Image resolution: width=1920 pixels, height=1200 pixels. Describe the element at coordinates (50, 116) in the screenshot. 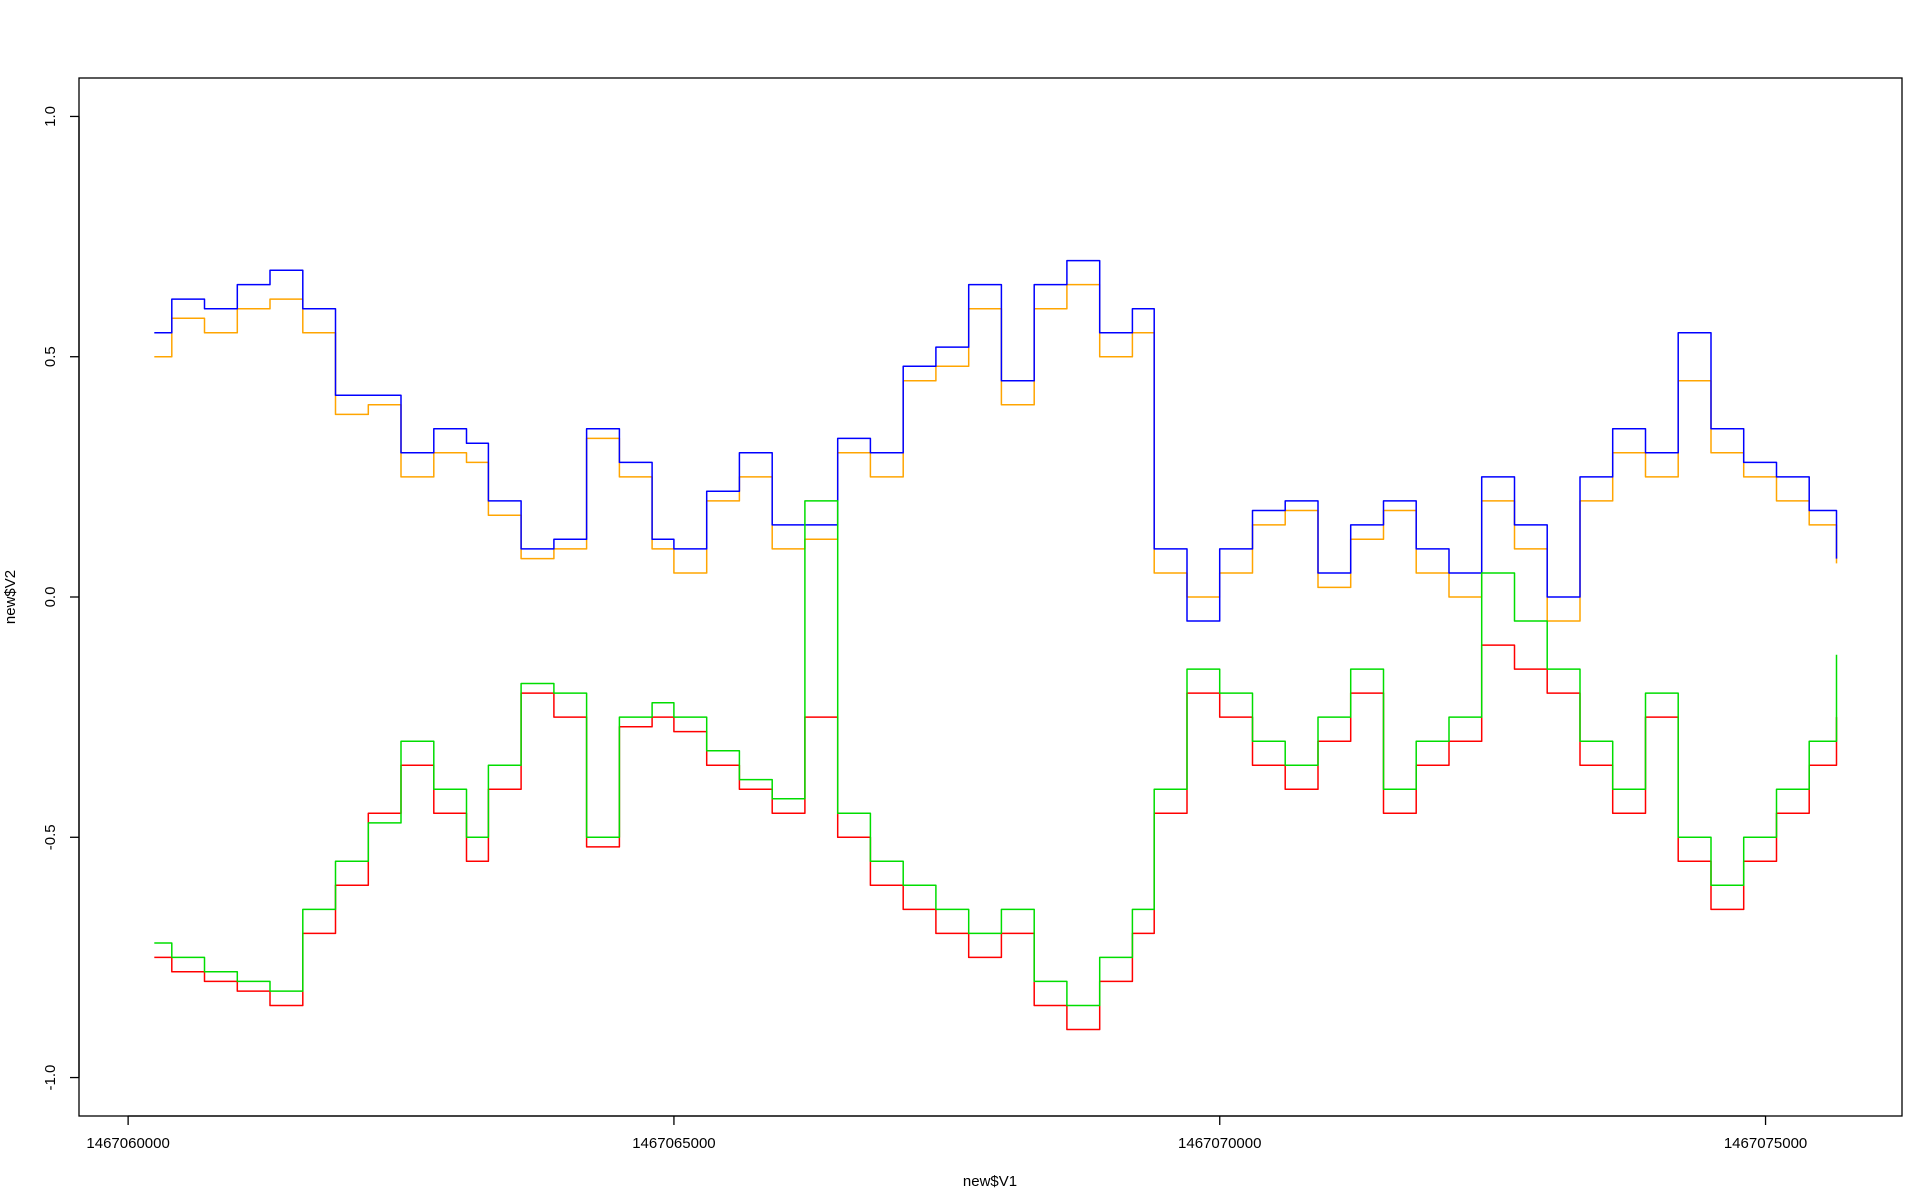

I see `y-tick-label: 1.0` at that location.